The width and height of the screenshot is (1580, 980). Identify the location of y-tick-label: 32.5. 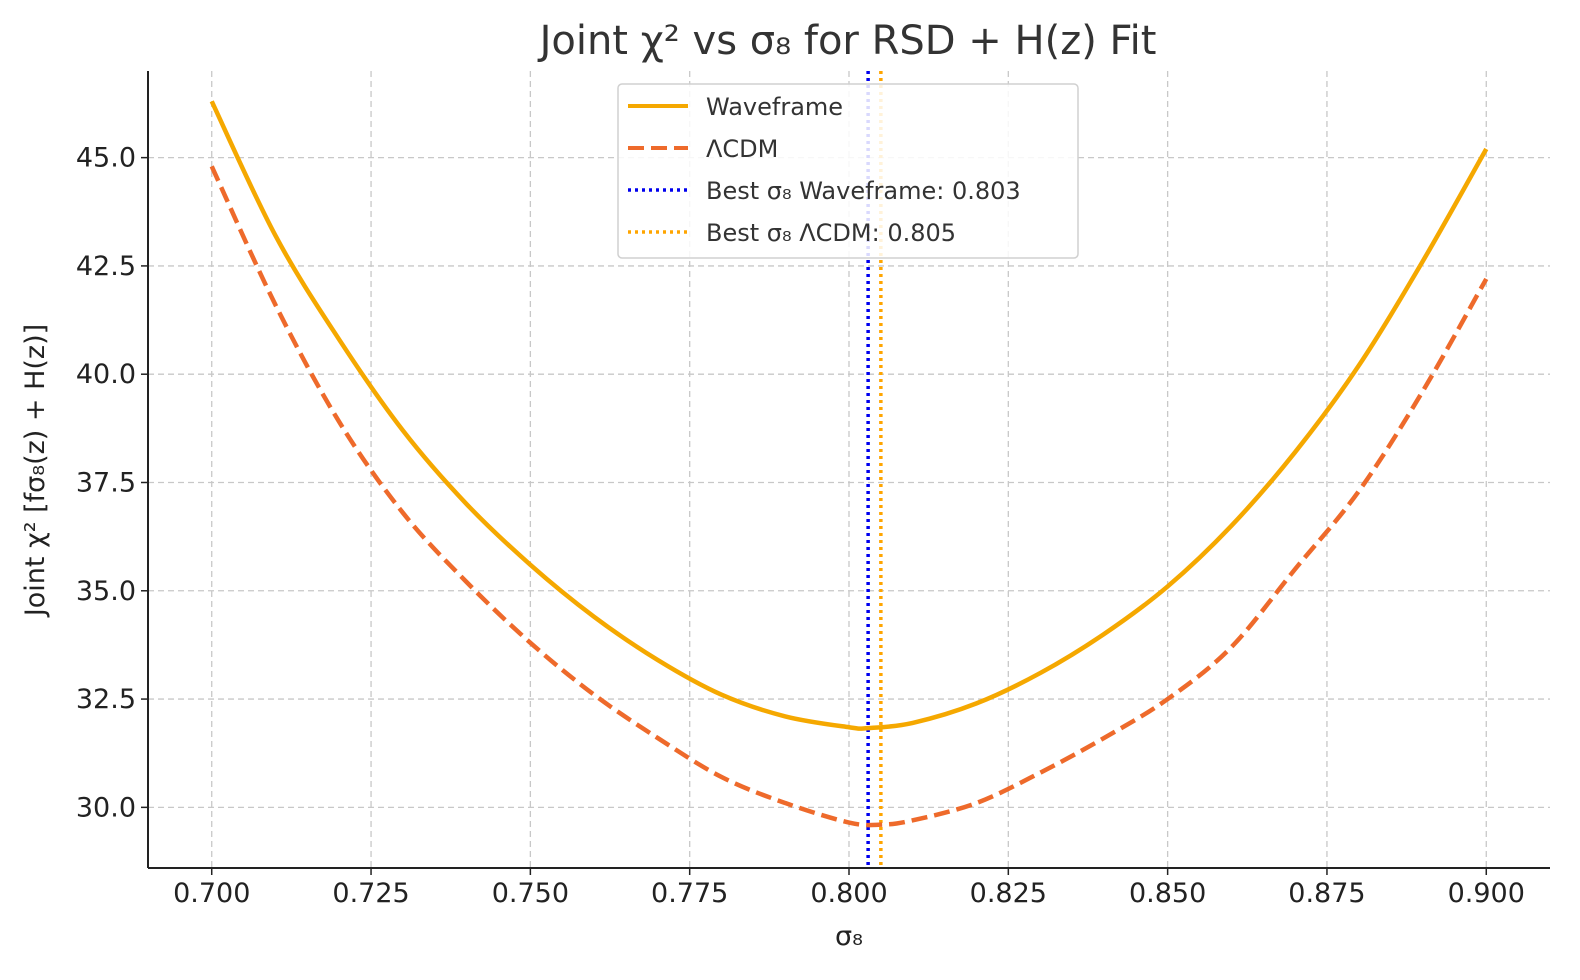
(106, 699).